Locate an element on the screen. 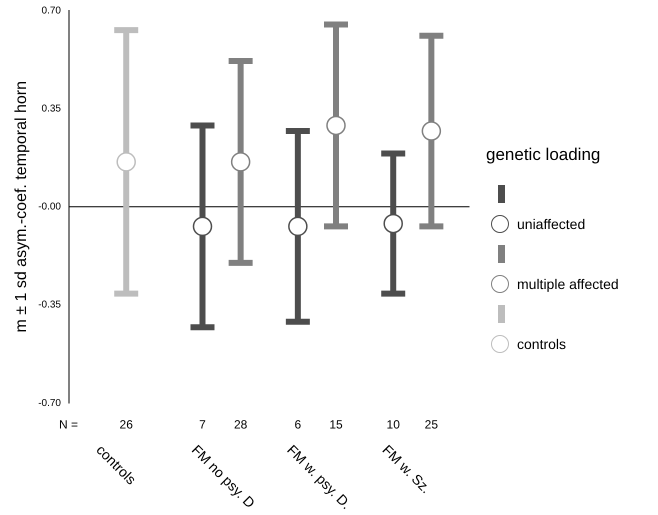 The width and height of the screenshot is (658, 515). legend-label: controls is located at coordinates (541, 344).